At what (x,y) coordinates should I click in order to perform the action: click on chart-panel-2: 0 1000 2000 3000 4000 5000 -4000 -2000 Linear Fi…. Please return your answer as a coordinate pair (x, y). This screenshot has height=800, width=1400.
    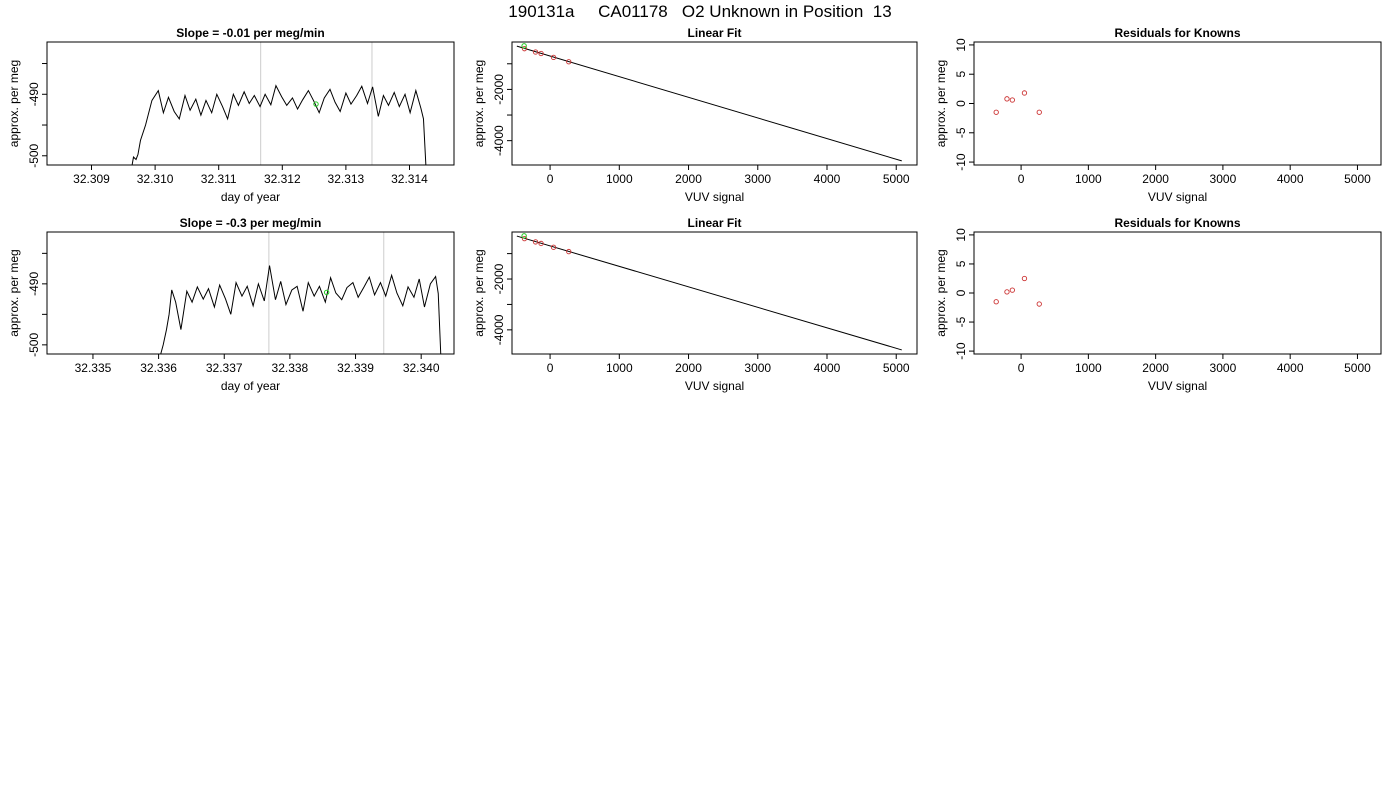
    Looking at the image, I should click on (695, 115).